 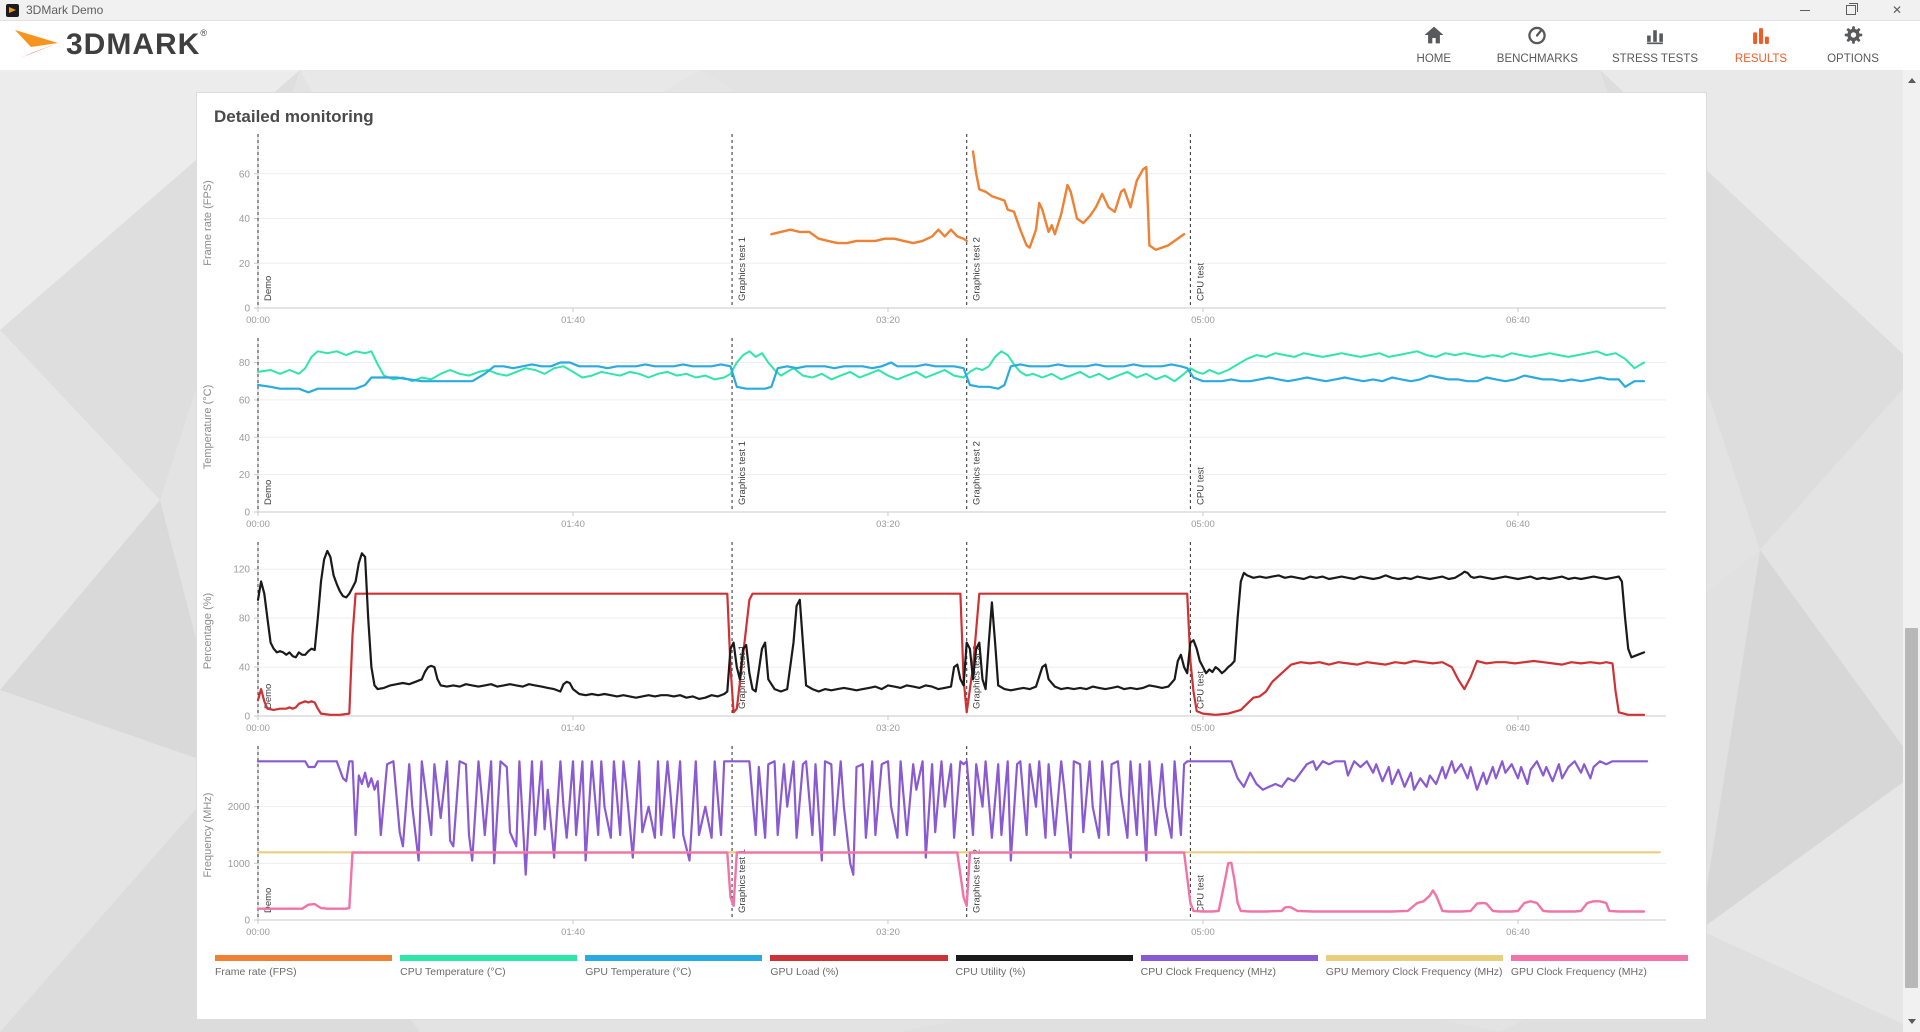 What do you see at coordinates (208, 631) in the screenshot?
I see `y-axis-title: Percentage (%)` at bounding box center [208, 631].